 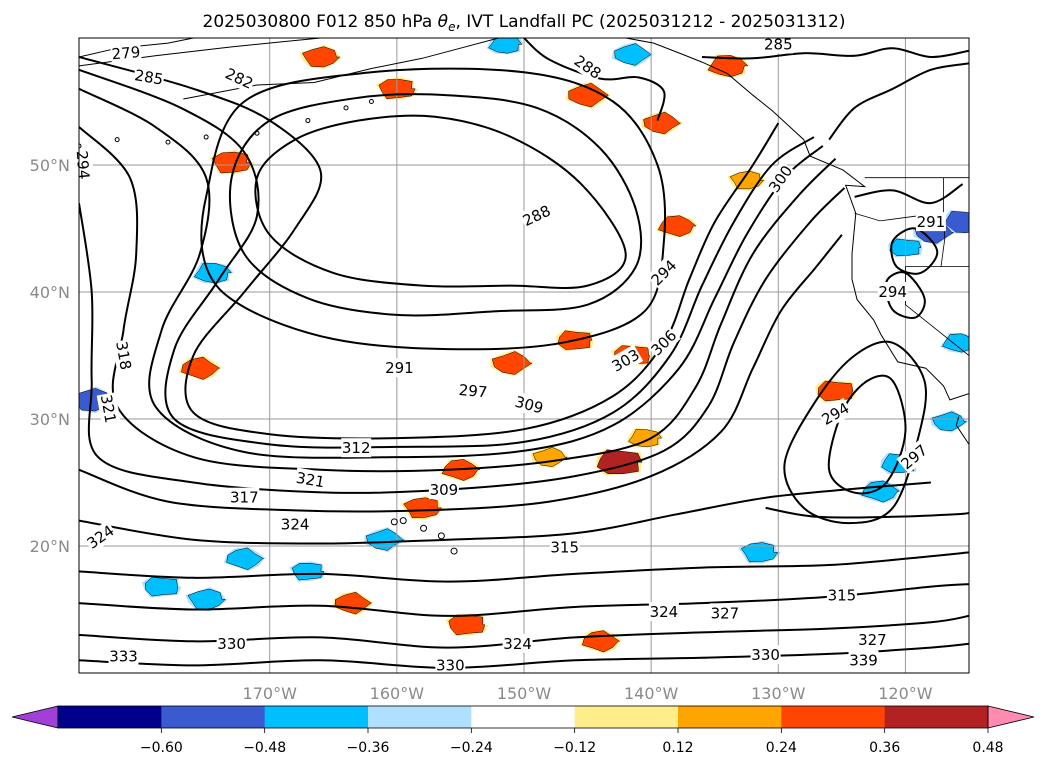 I want to click on contour-label: 321, so click(x=108, y=409).